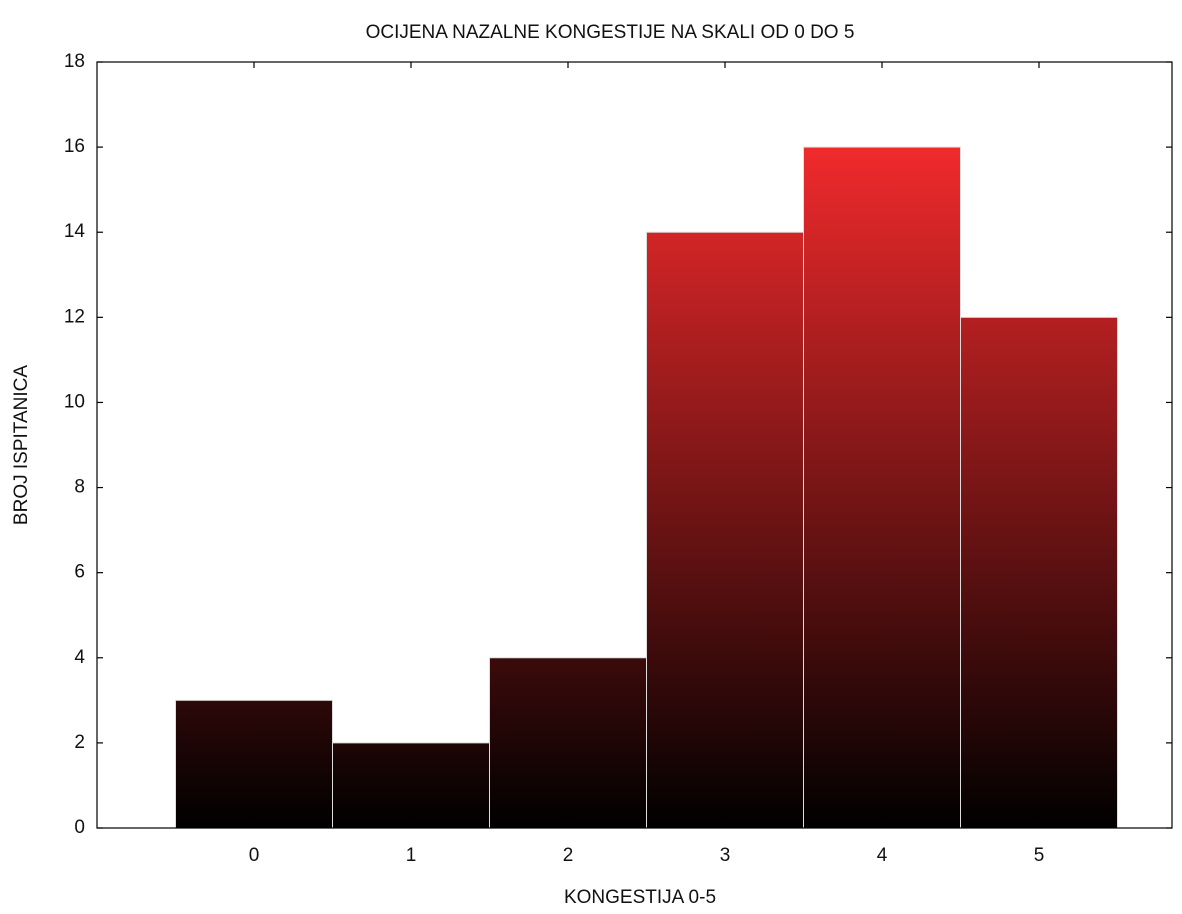  I want to click on x-tick-label: 3, so click(725, 855).